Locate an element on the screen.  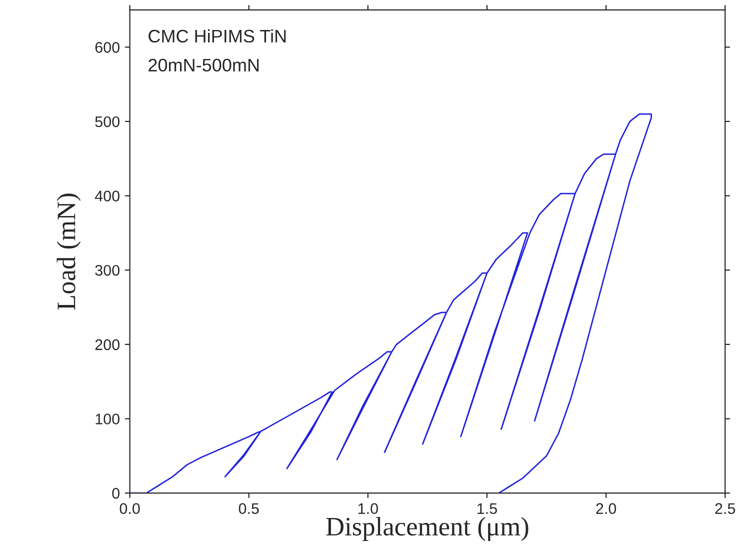
y-tick-label: 400 is located at coordinates (107, 196).